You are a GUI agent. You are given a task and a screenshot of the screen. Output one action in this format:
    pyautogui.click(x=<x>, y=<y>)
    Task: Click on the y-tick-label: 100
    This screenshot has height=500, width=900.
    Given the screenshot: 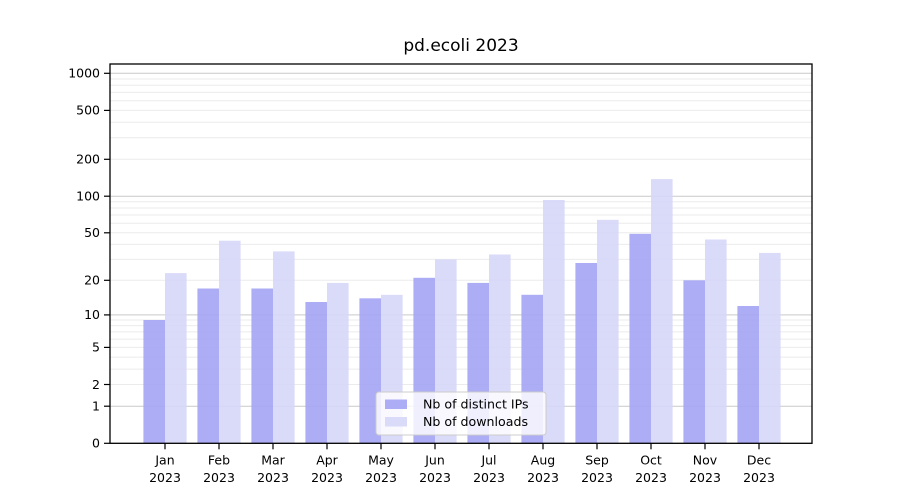 What is the action you would take?
    pyautogui.click(x=88, y=196)
    